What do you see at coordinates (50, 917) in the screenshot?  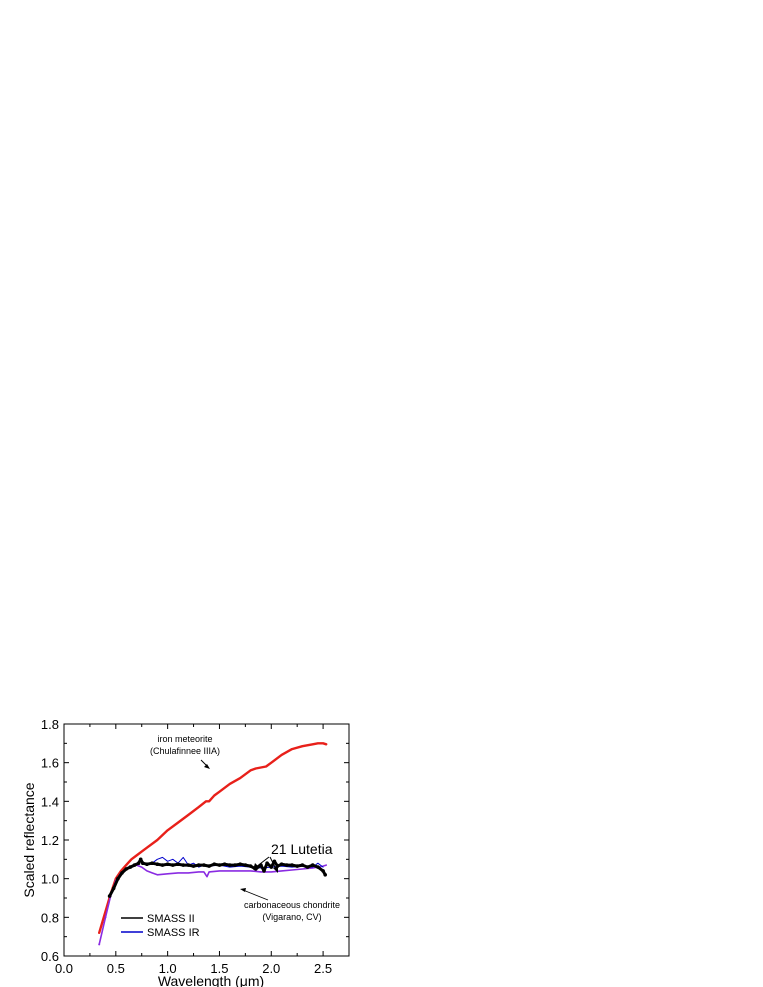 I see `y-tick-label: 0.8` at bounding box center [50, 917].